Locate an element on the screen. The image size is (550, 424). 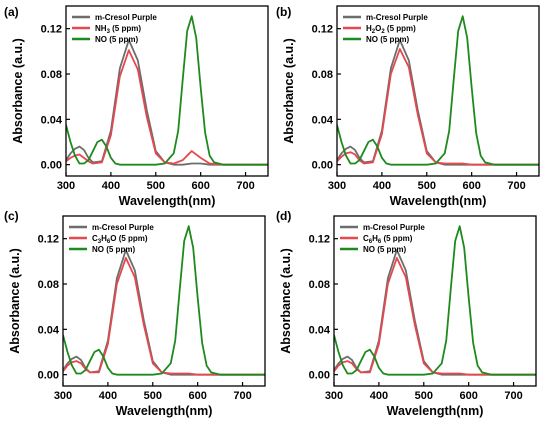
legend-label-2: C6H6 (5 ppm) is located at coordinates (388, 239).